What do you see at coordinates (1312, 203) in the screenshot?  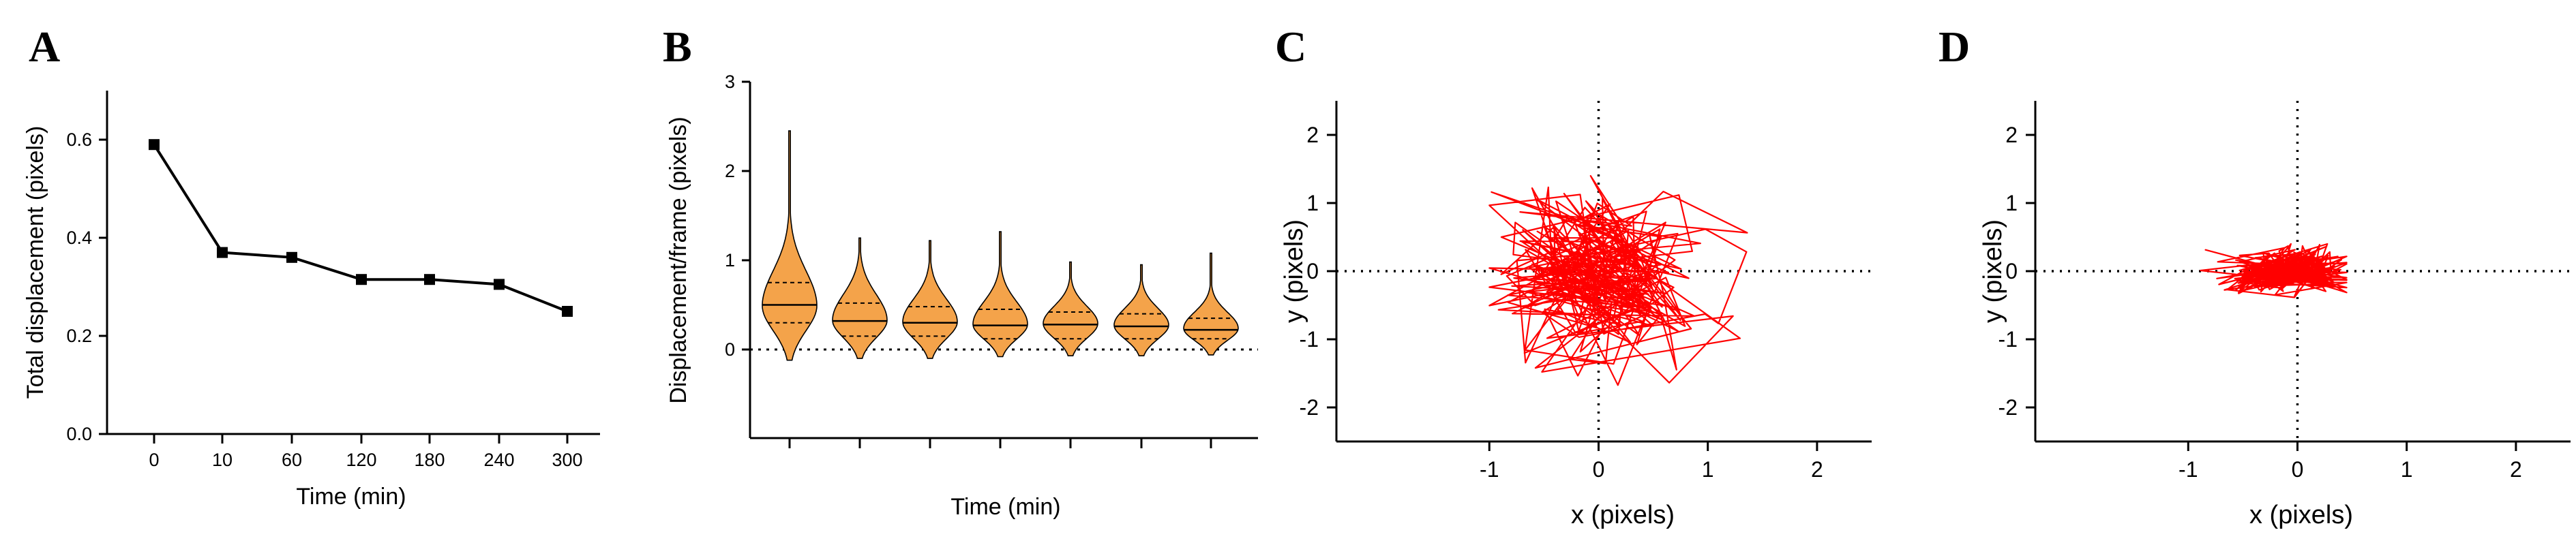 I see `panel-c-y-tick-label: 1` at bounding box center [1312, 203].